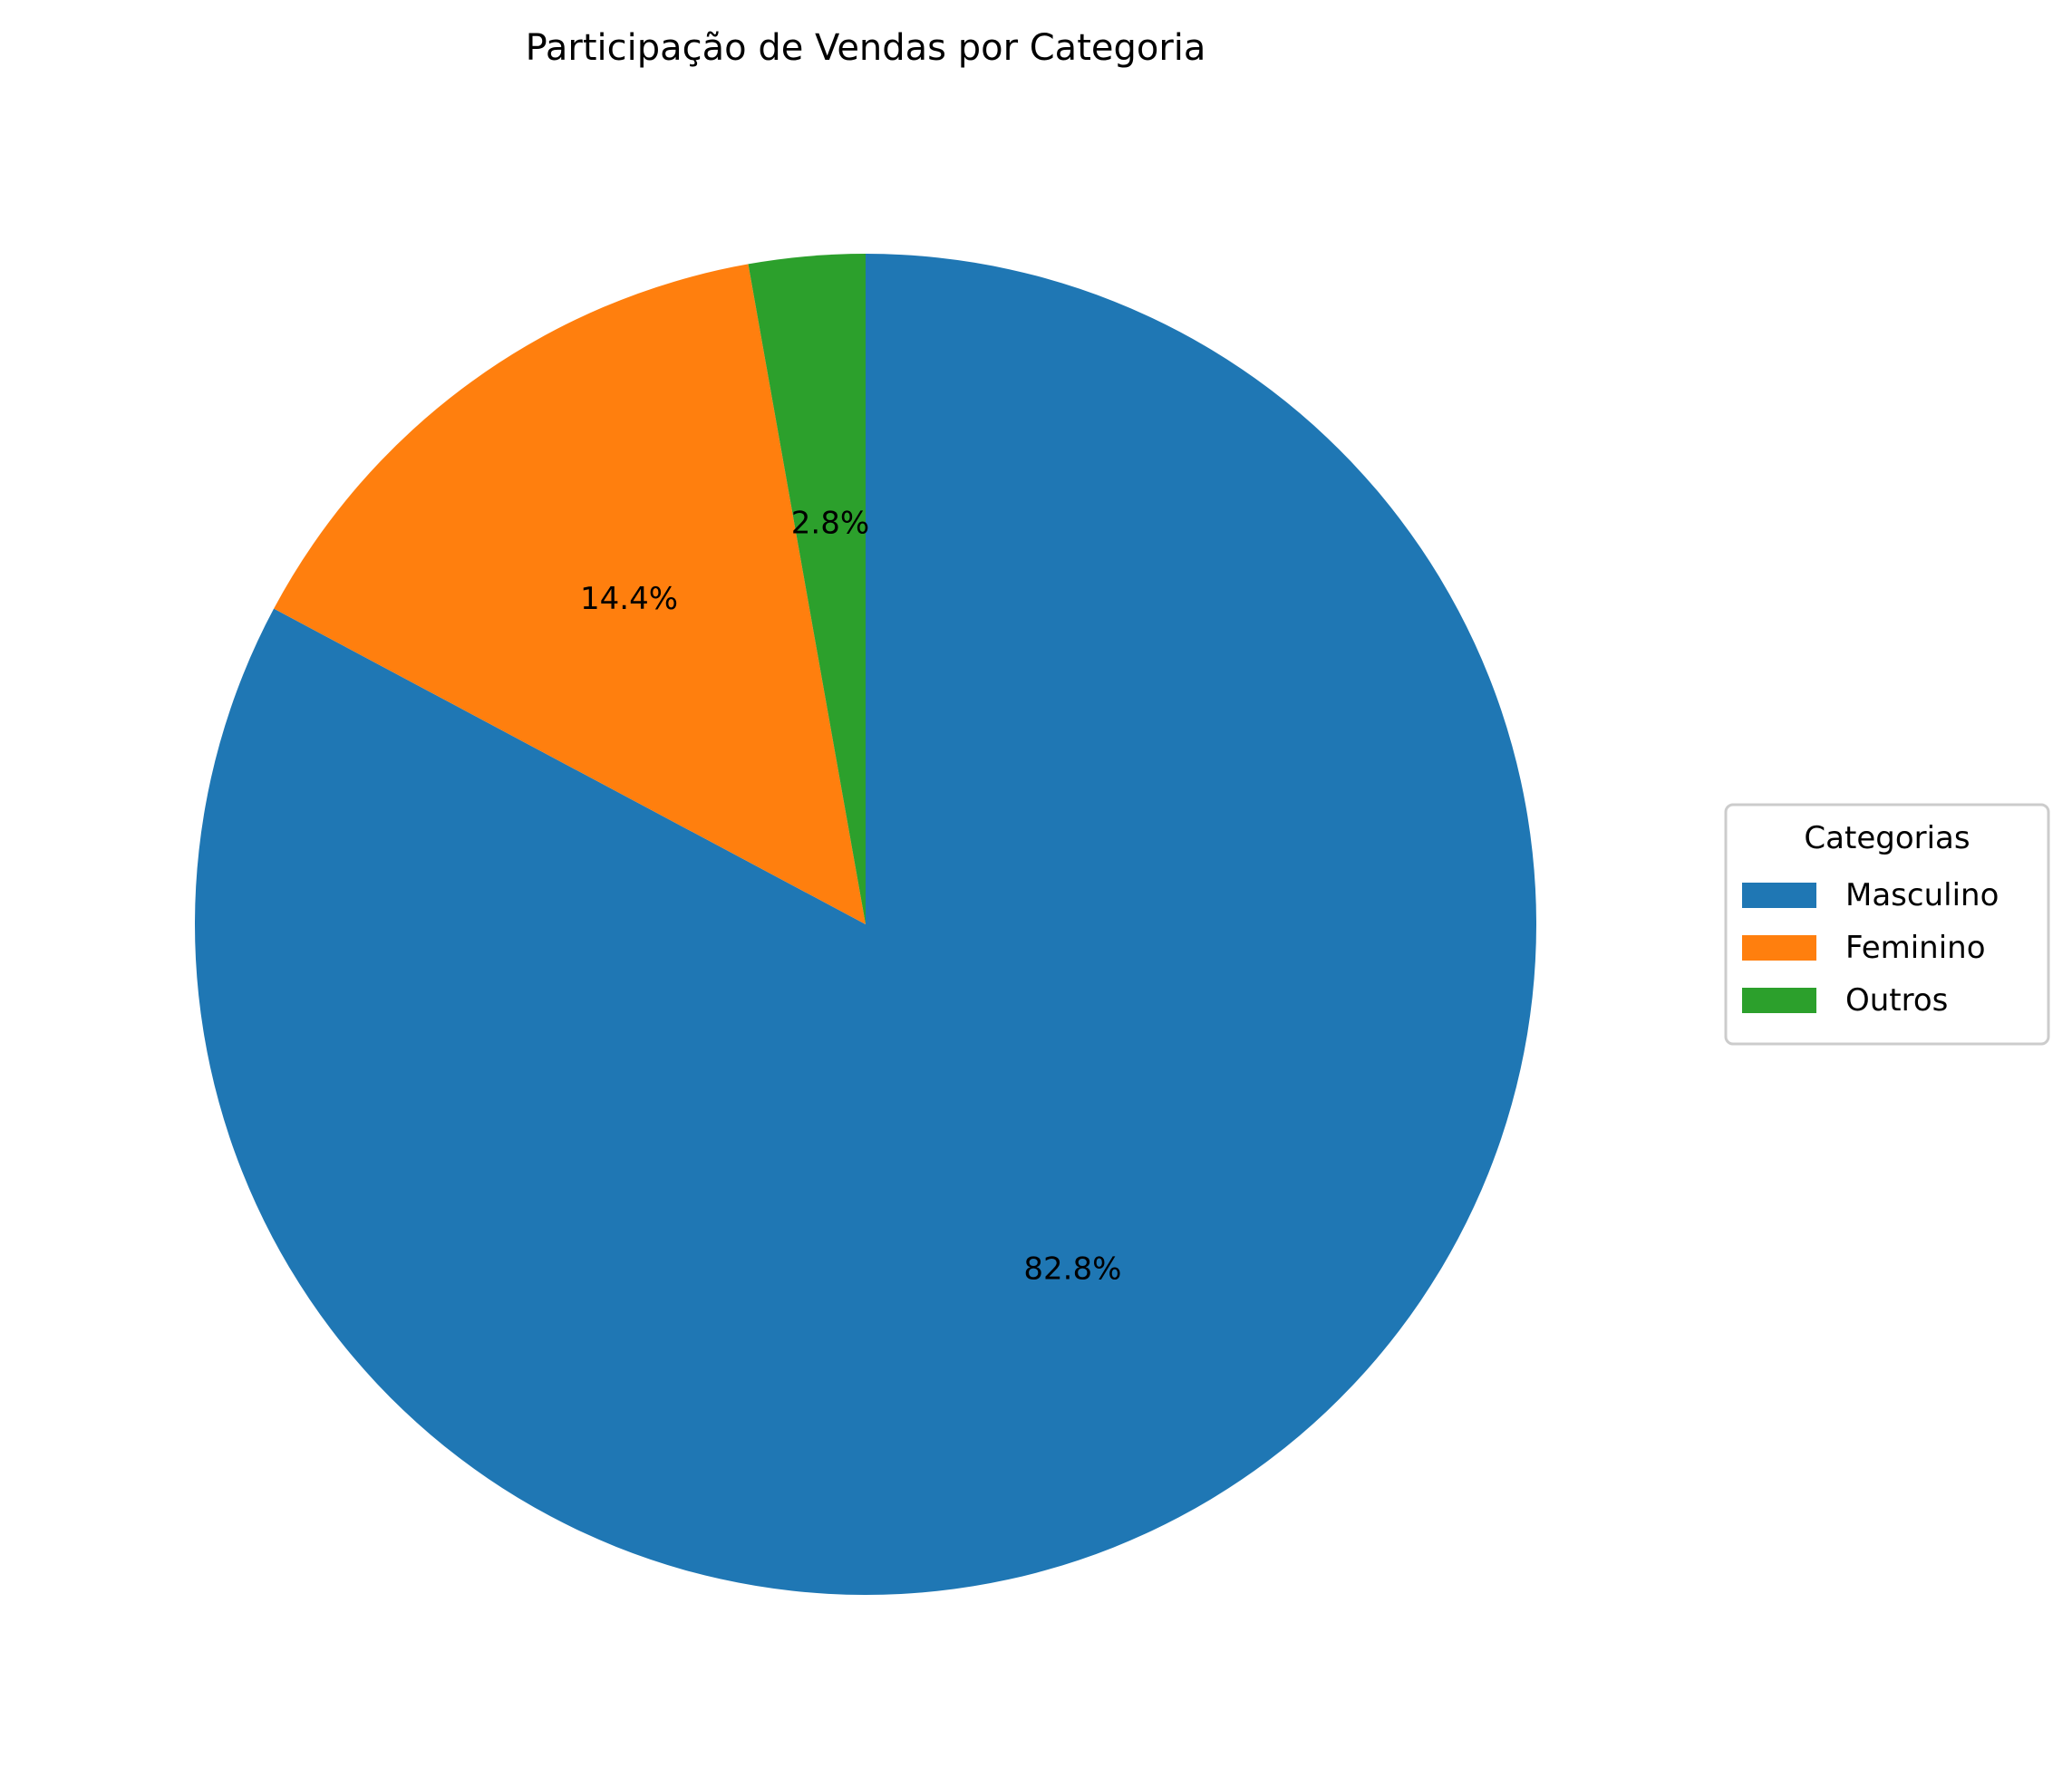 This screenshot has width=2072, height=1787. Describe the element at coordinates (570, 594) in the screenshot. I see `pie-slice-feminino` at that location.